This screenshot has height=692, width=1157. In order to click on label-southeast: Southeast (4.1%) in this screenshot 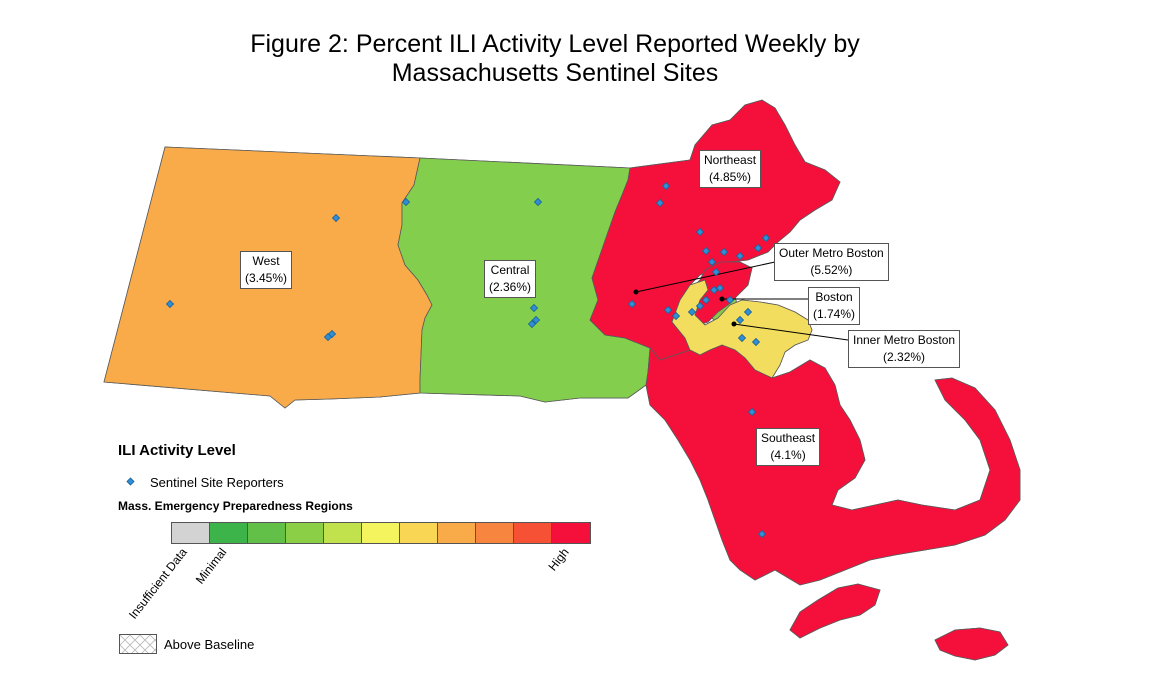, I will do `click(788, 447)`.